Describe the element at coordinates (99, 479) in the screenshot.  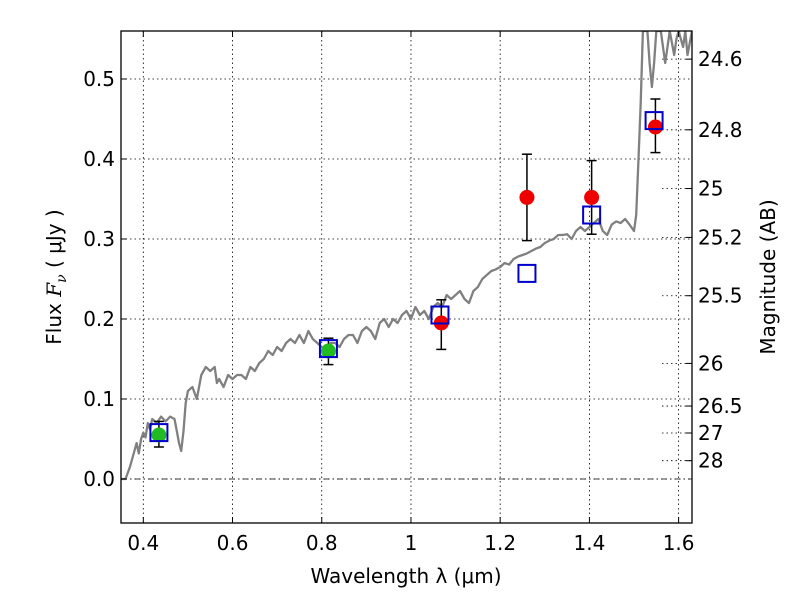
I see `y-tick-label: 0.0` at that location.